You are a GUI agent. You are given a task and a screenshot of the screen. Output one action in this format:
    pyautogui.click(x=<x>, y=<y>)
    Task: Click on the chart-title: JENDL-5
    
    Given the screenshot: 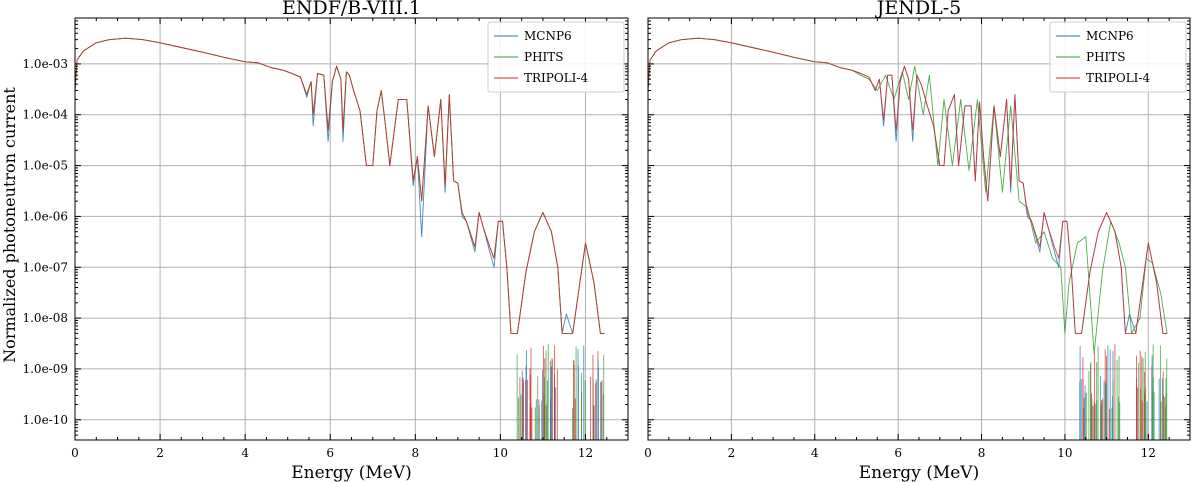 What is the action you would take?
    pyautogui.click(x=918, y=9)
    